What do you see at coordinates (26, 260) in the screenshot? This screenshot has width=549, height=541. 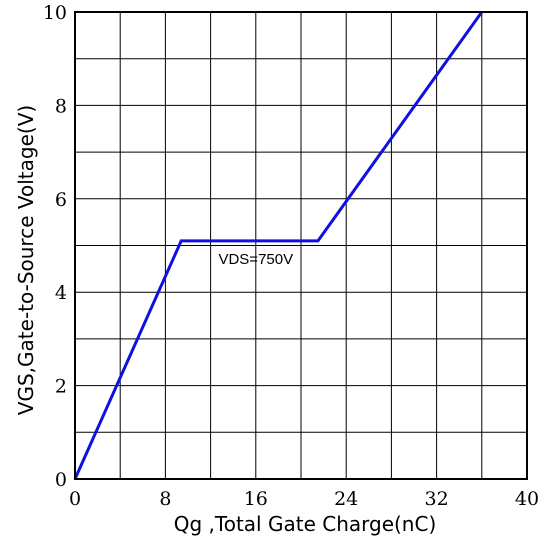 I see `y-axis-label: VGS,Gate-to-Source Voltage(V)` at bounding box center [26, 260].